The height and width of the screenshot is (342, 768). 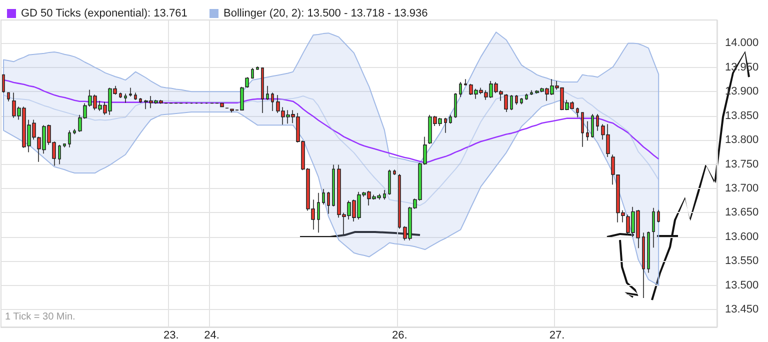 I want to click on y-tick-label: 13.650, so click(x=742, y=212).